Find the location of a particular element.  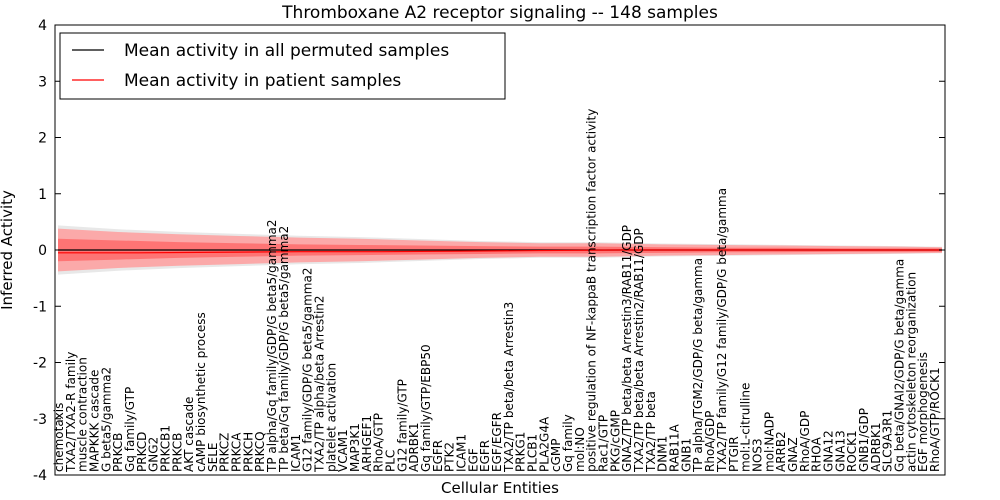

entity-label: GNA13 is located at coordinates (840, 451).